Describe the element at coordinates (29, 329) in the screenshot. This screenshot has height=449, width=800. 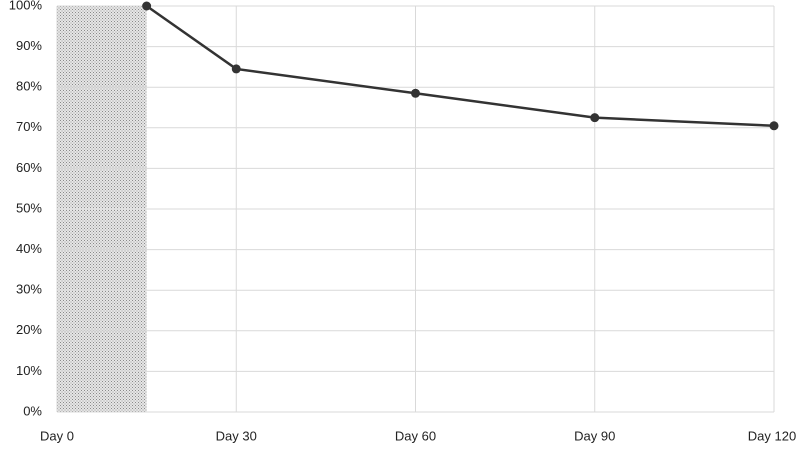
I see `y-tick-label: 20%` at that location.